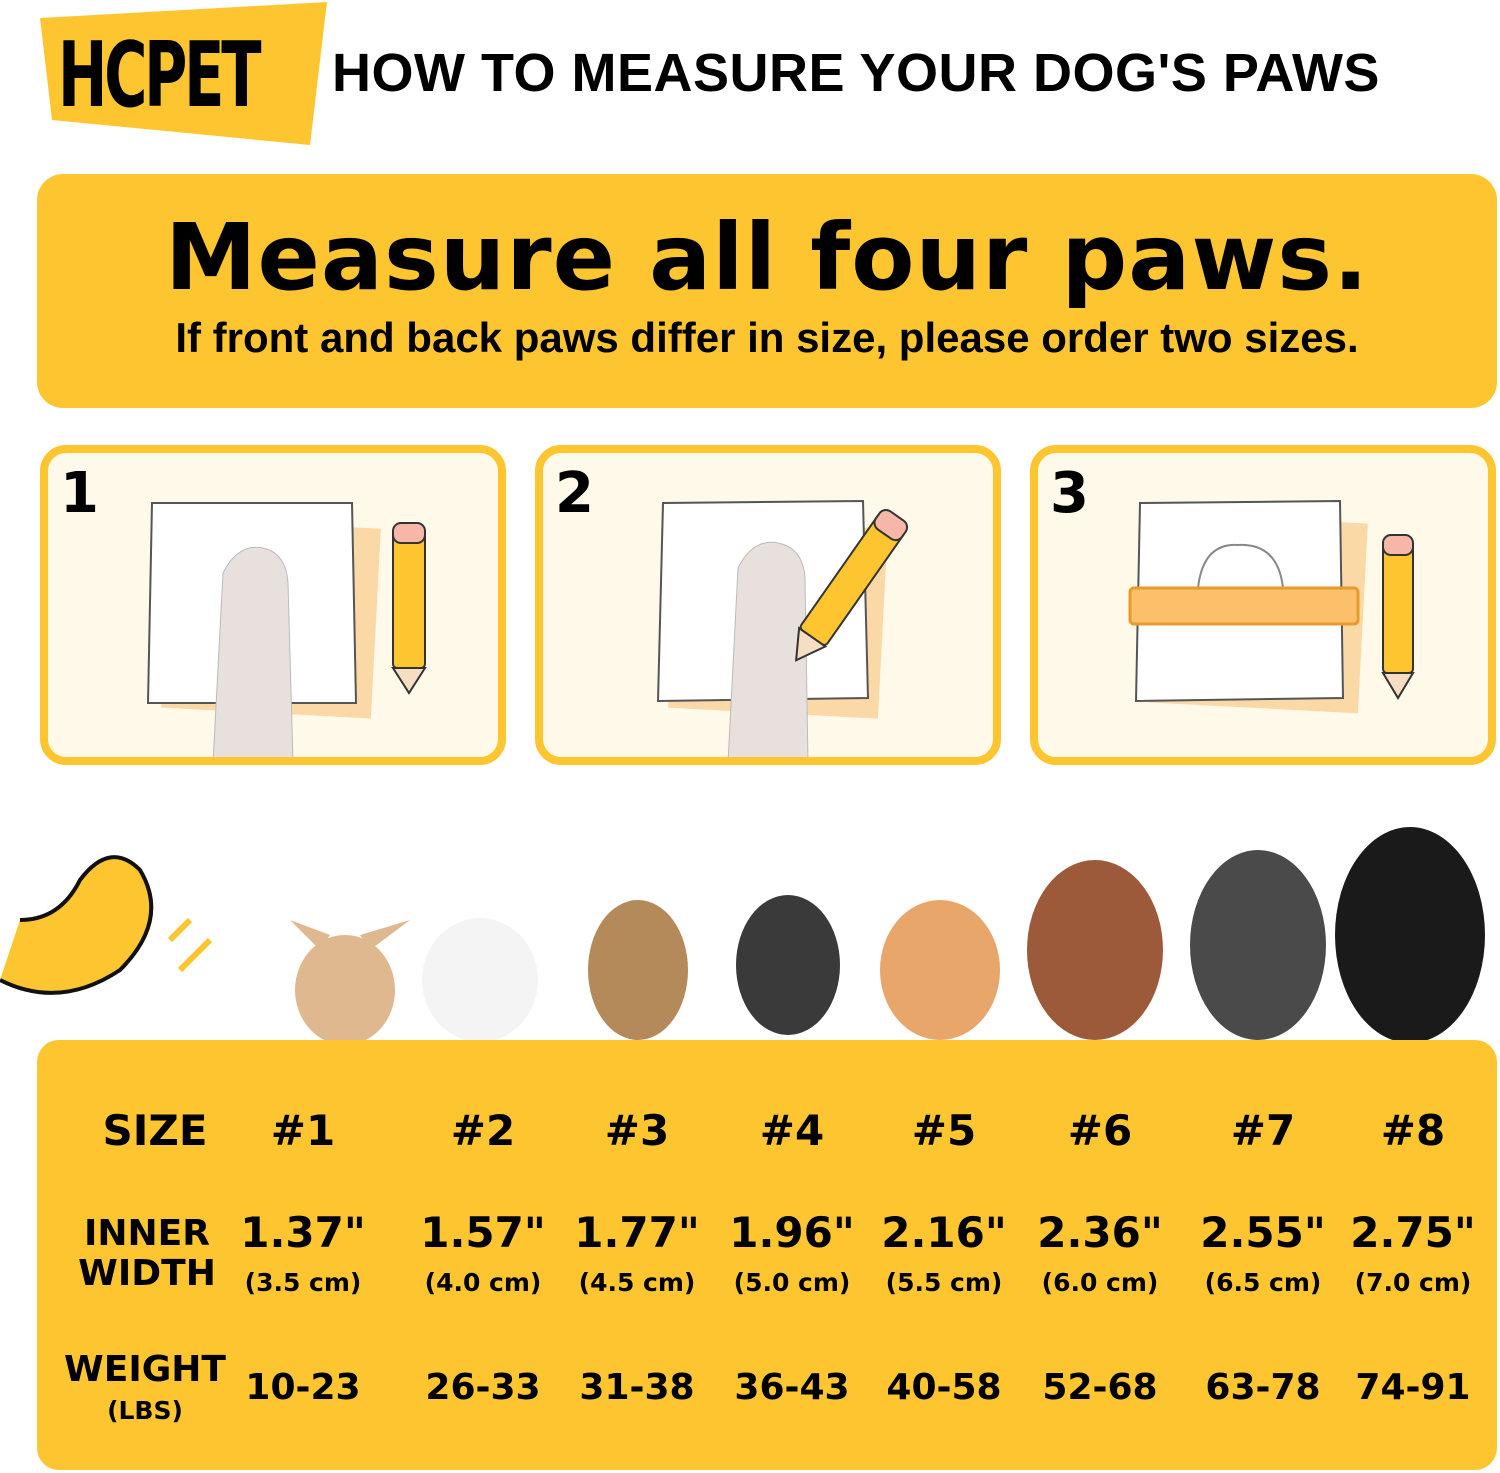 The width and height of the screenshot is (1500, 1473). Describe the element at coordinates (767, 257) in the screenshot. I see `banner-headline: Measure all four paws.` at that location.